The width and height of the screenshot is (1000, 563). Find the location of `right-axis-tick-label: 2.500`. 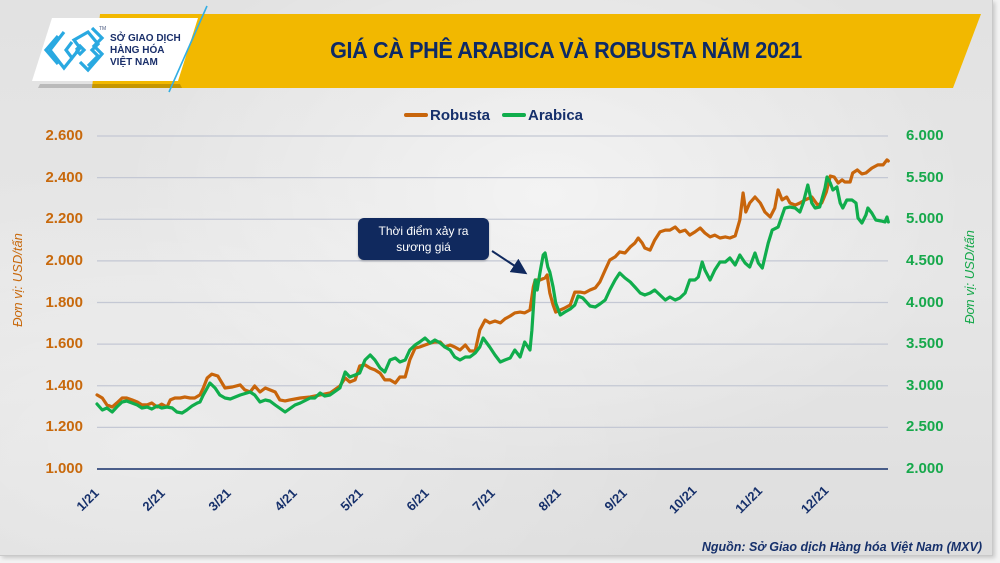

right-axis-tick-label: 2.500 is located at coordinates (925, 427).